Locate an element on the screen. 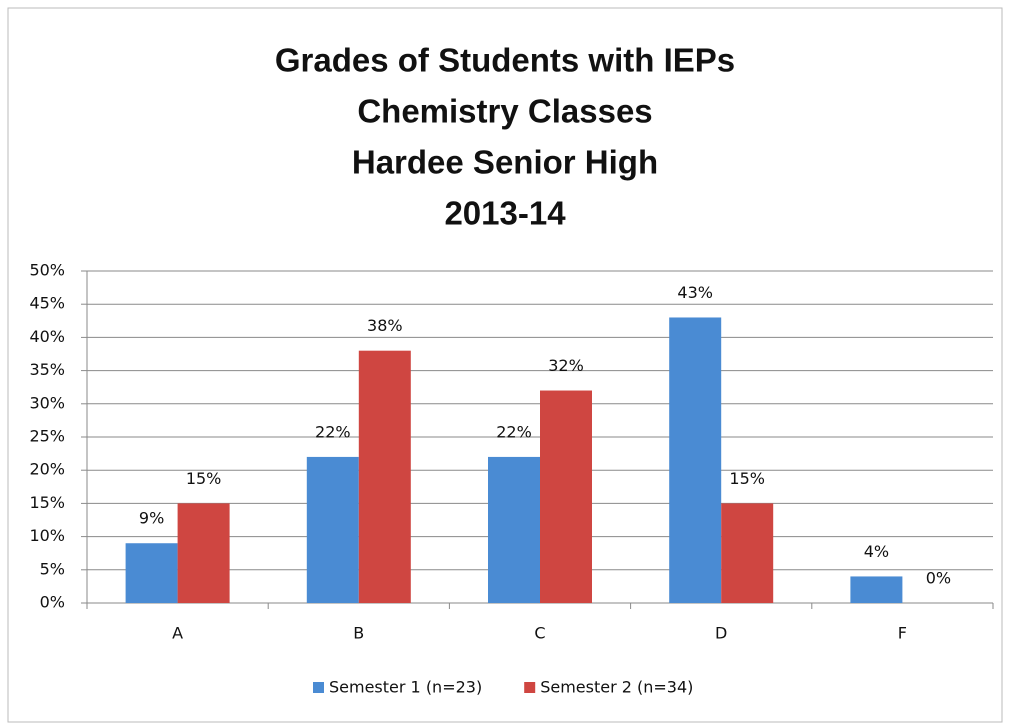 This screenshot has width=1011, height=724. y-tick-label: 40% is located at coordinates (47, 336).